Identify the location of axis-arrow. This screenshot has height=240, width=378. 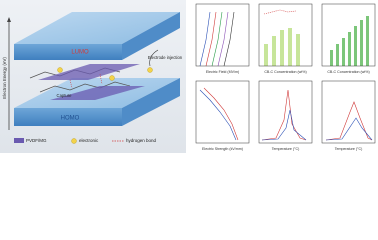
(9, 19).